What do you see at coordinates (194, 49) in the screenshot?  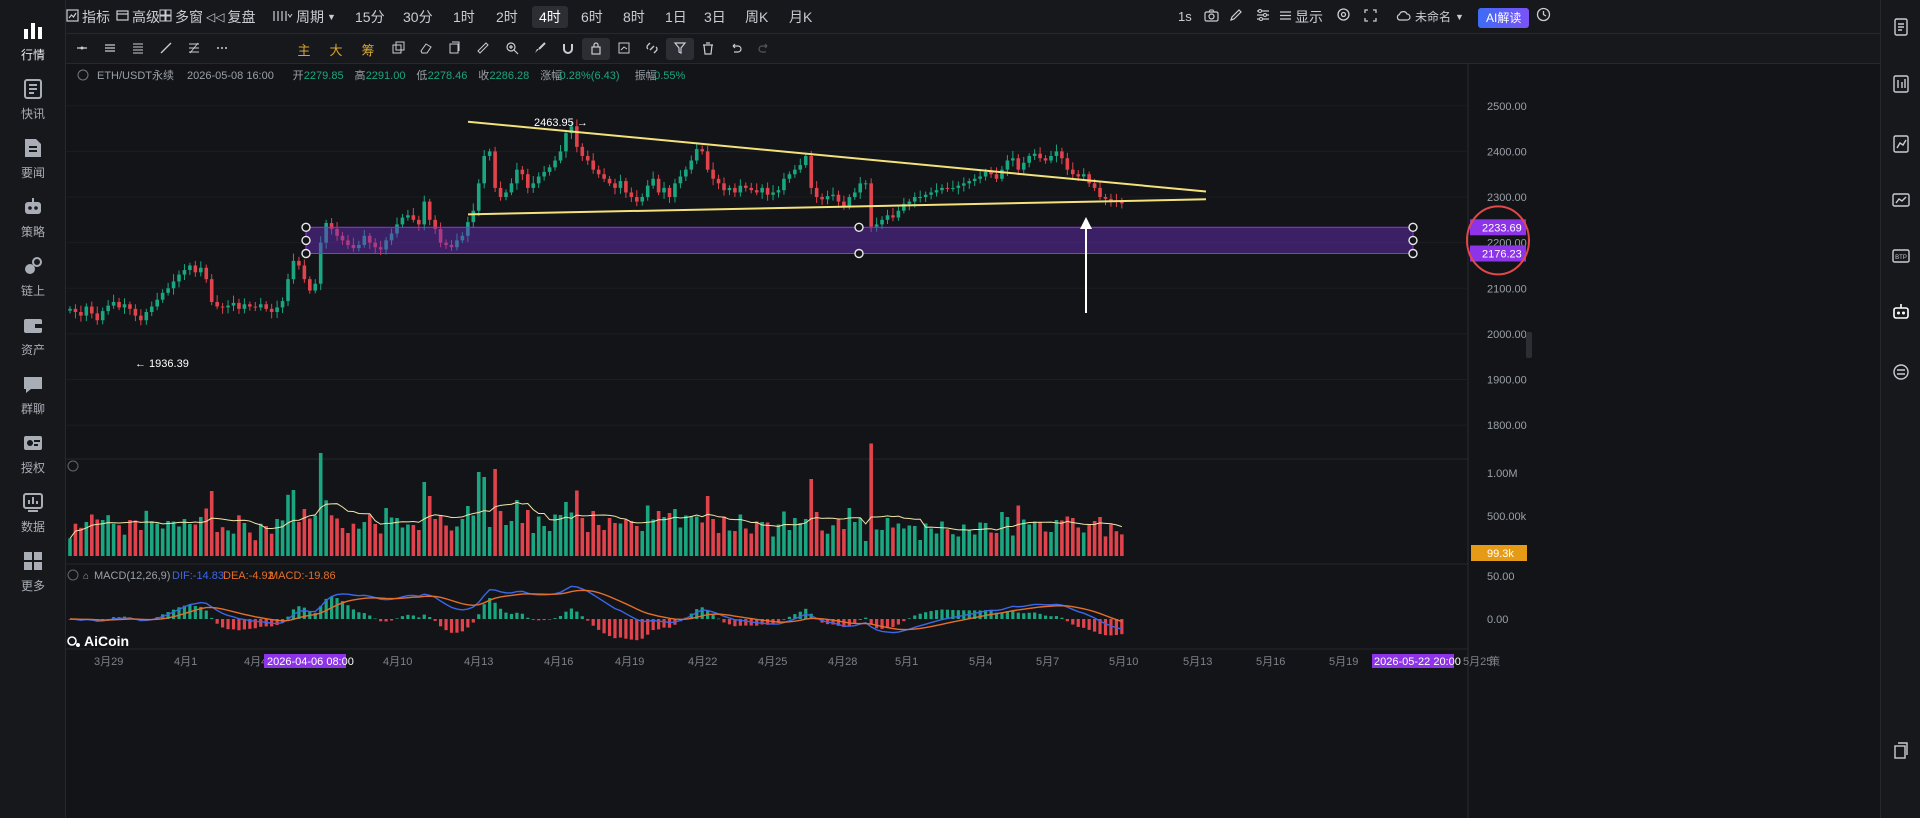 I see `fib-tool` at bounding box center [194, 49].